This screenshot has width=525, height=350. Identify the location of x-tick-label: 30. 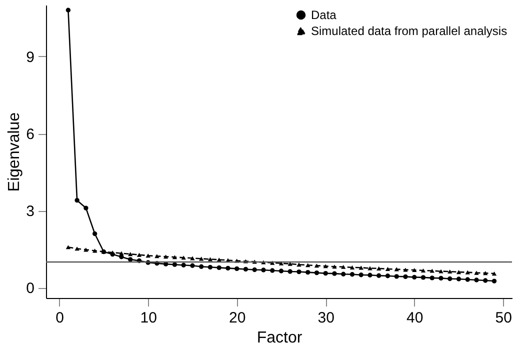
(326, 318).